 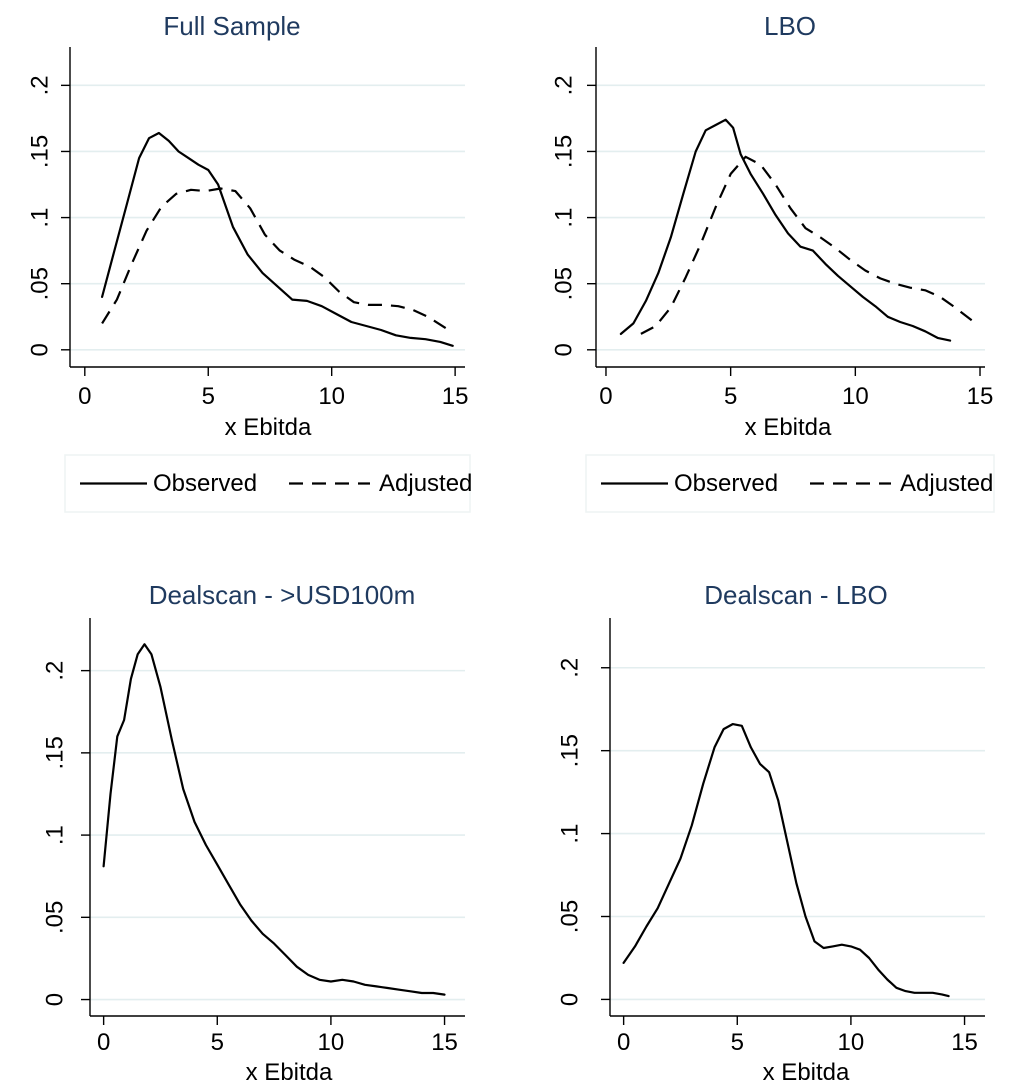 What do you see at coordinates (231, 26) in the screenshot?
I see `chart-title: Full Sample` at bounding box center [231, 26].